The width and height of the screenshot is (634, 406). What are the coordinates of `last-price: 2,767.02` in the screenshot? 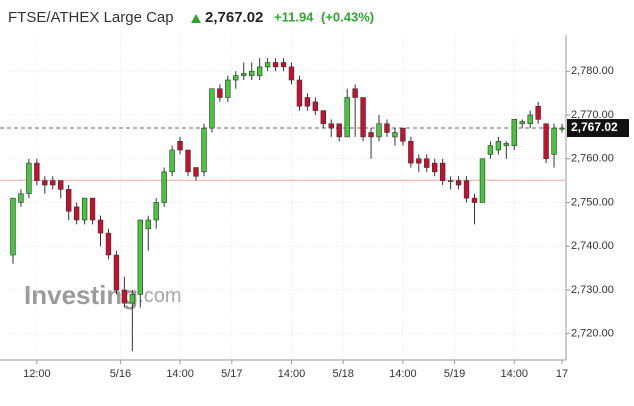 It's located at (234, 17).